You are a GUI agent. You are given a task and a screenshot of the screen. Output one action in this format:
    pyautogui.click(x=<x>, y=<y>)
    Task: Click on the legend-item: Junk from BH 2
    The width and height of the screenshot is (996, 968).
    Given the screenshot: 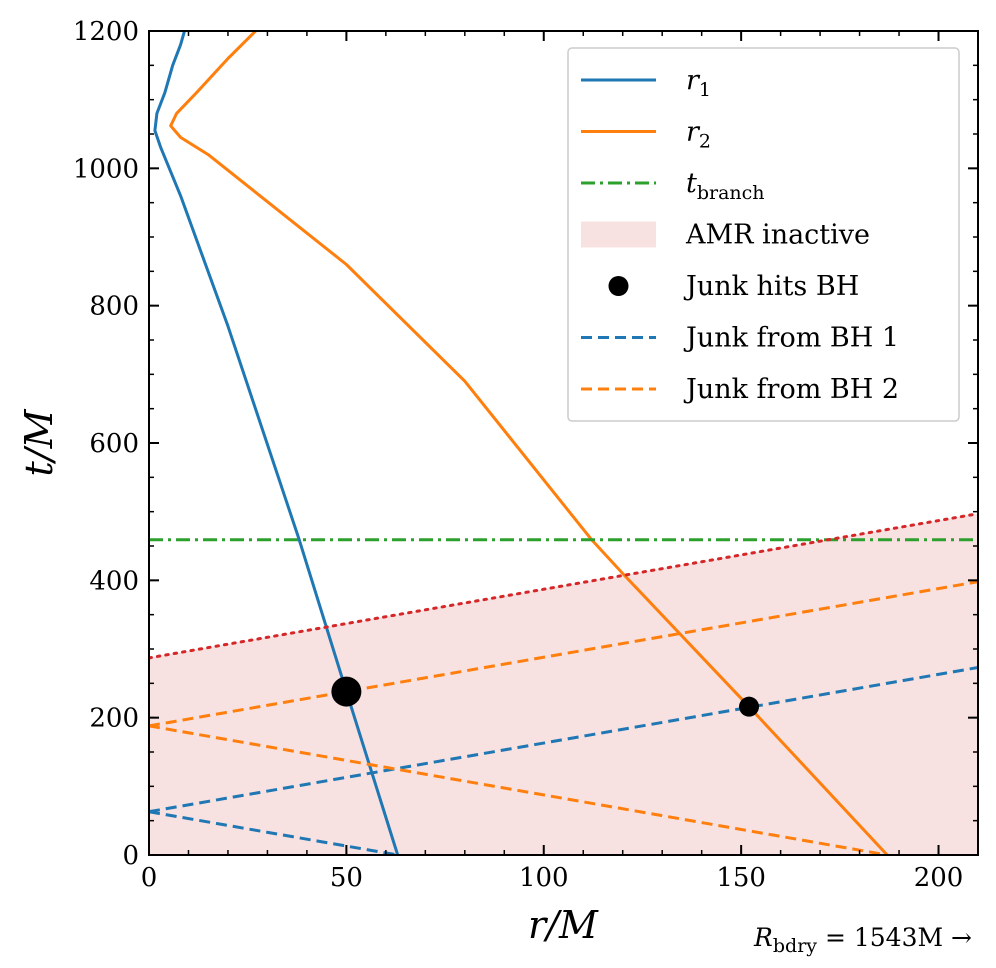 What is the action you would take?
    pyautogui.click(x=740, y=389)
    